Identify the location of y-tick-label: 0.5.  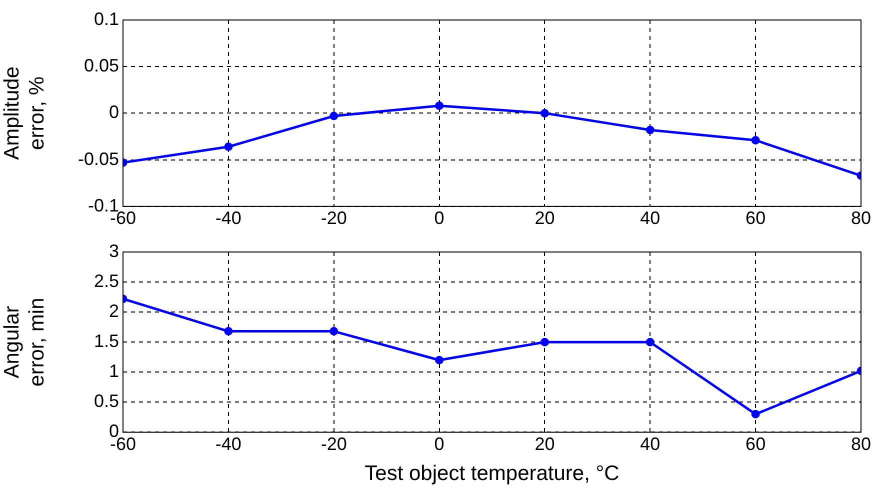
(106, 401).